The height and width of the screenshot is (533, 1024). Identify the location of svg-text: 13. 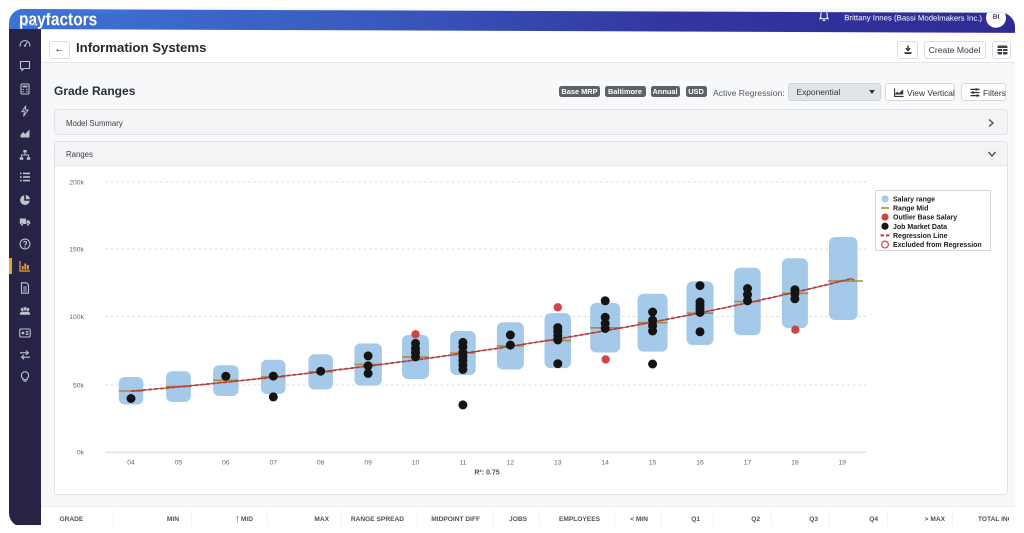
(558, 463).